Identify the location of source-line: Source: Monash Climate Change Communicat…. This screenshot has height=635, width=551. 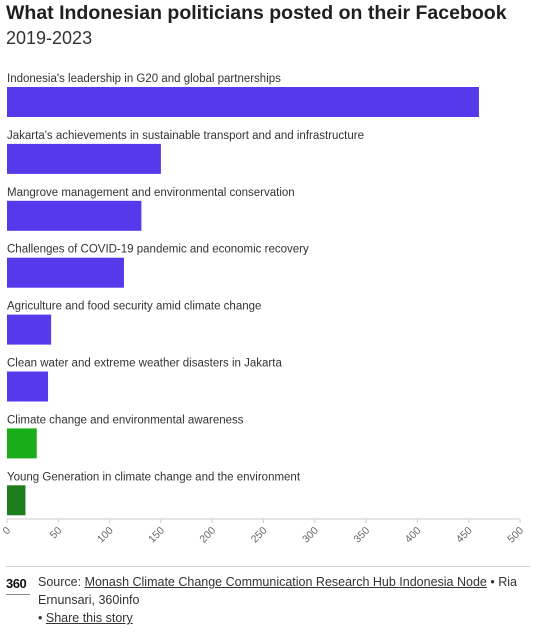
(282, 591).